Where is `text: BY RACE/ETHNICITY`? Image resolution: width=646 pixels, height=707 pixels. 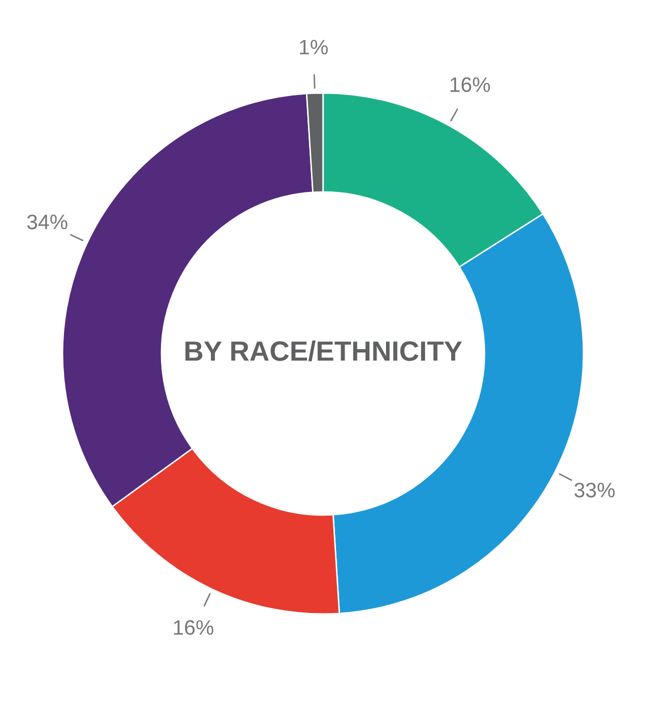 text: BY RACE/ETHNICITY is located at coordinates (323, 351).